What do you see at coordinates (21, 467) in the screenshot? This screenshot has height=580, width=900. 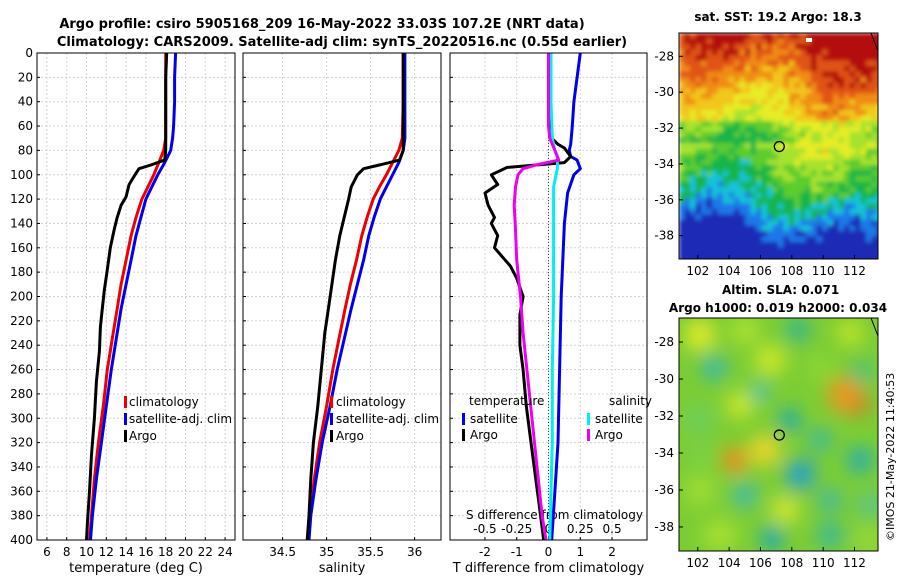 I see `y-tick-label: 340` at bounding box center [21, 467].